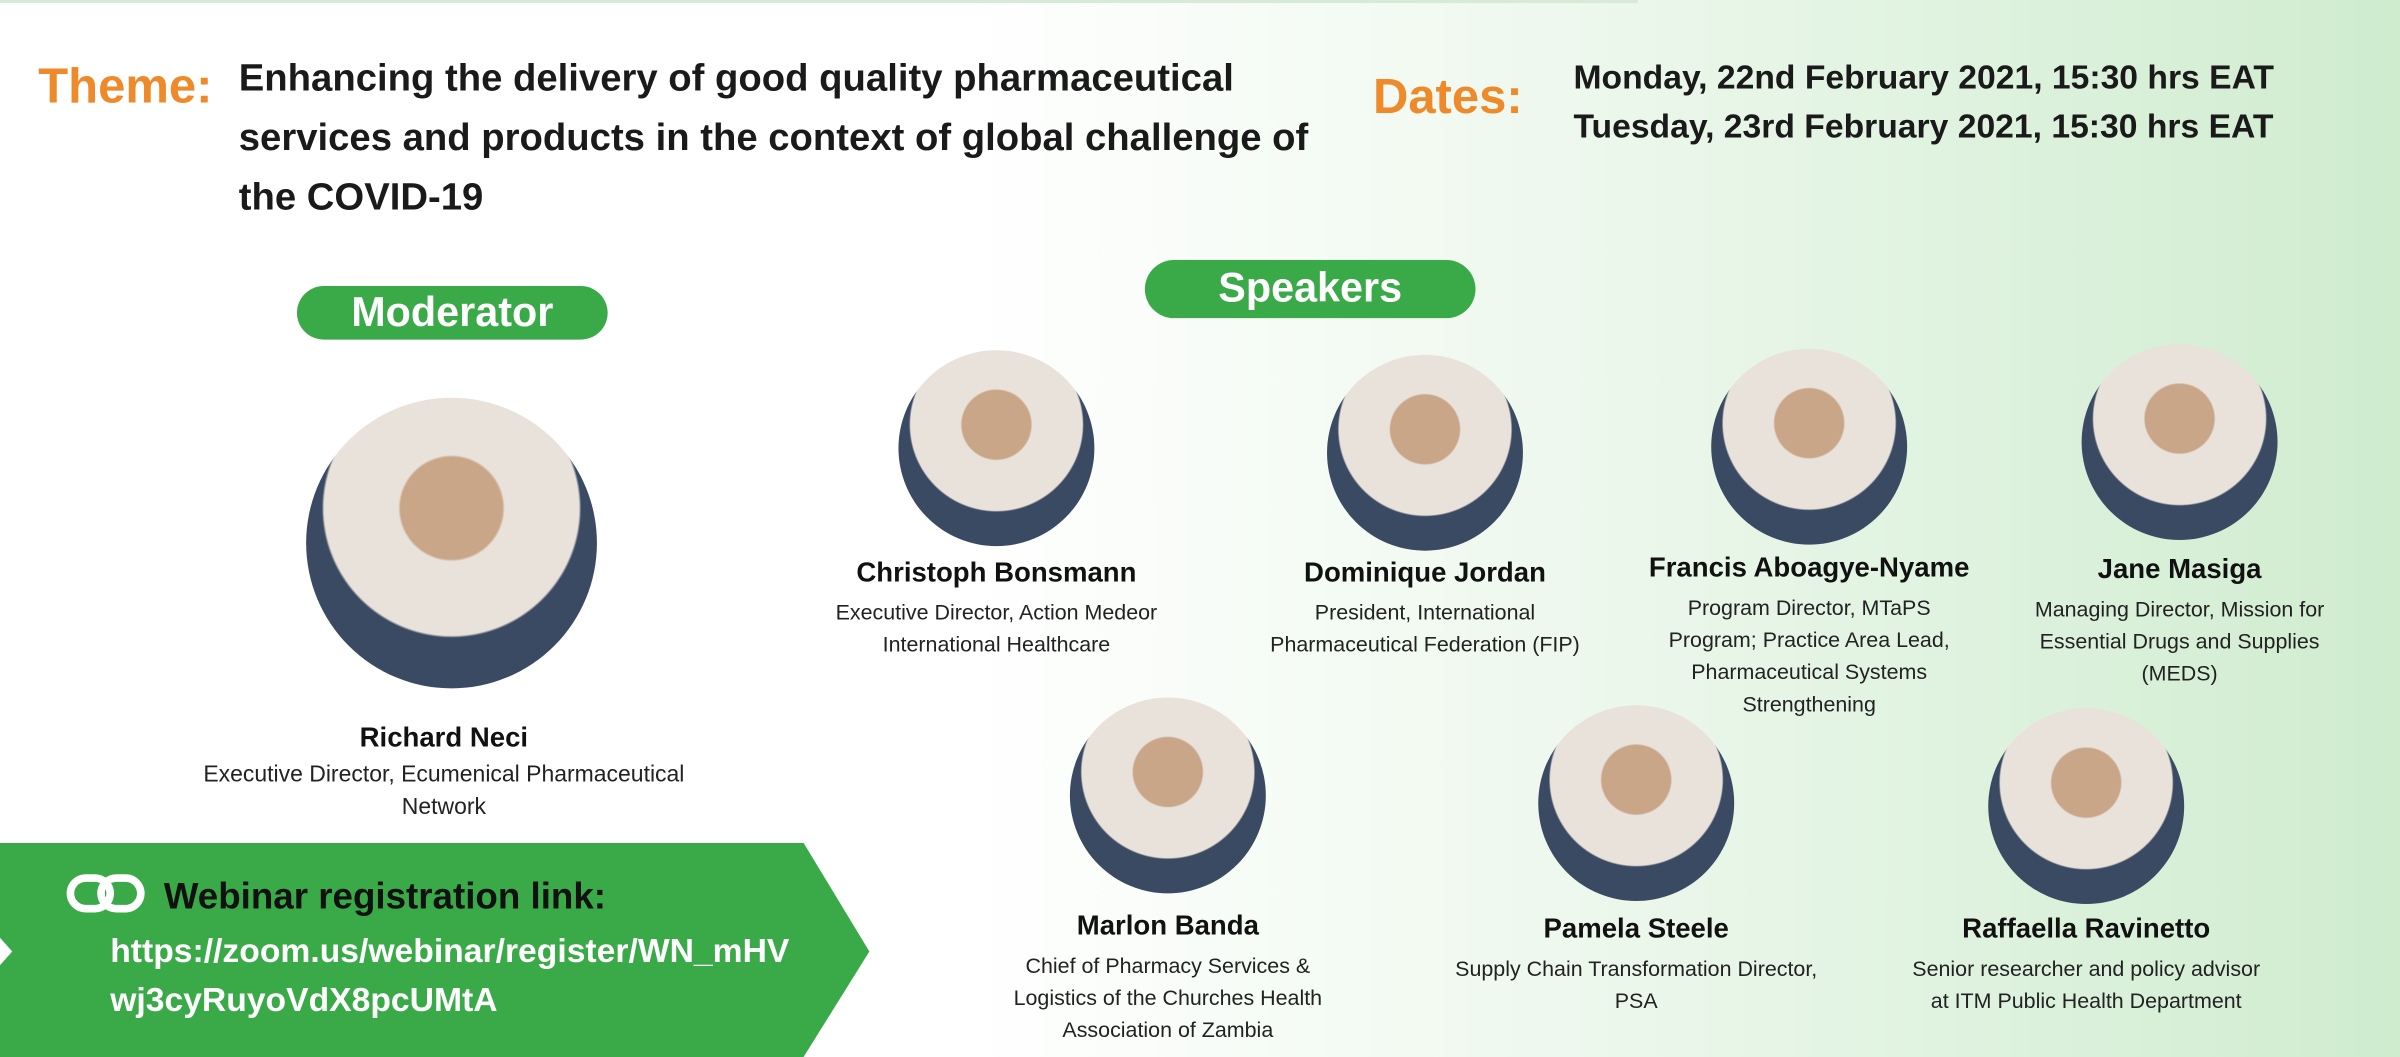 The image size is (2400, 1057). What do you see at coordinates (1809, 567) in the screenshot?
I see `speaker-name: Francis Aboagye-Nyame` at bounding box center [1809, 567].